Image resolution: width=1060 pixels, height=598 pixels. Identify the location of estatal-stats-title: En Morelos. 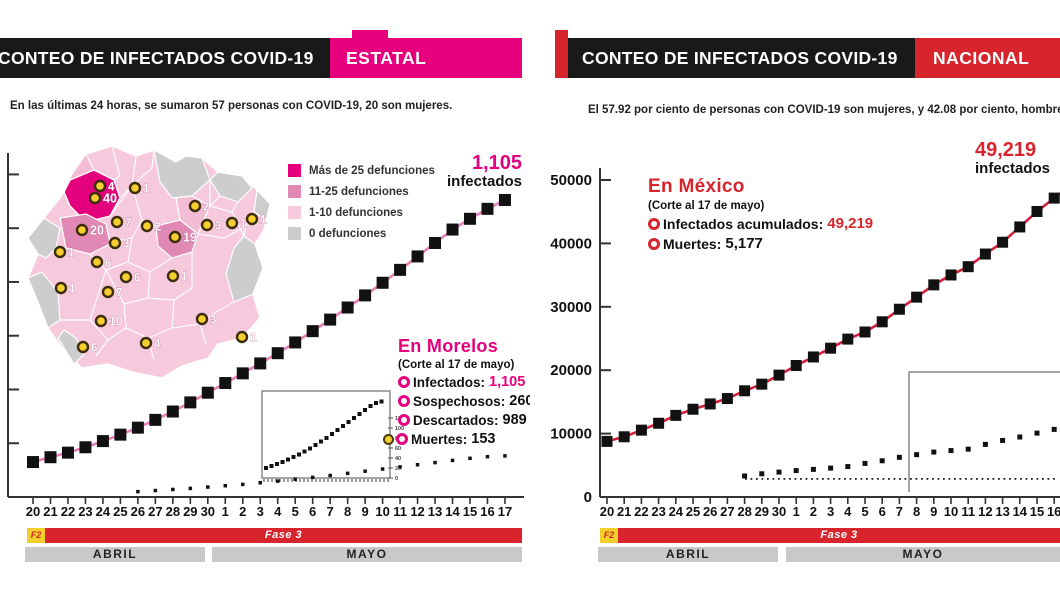
(448, 346).